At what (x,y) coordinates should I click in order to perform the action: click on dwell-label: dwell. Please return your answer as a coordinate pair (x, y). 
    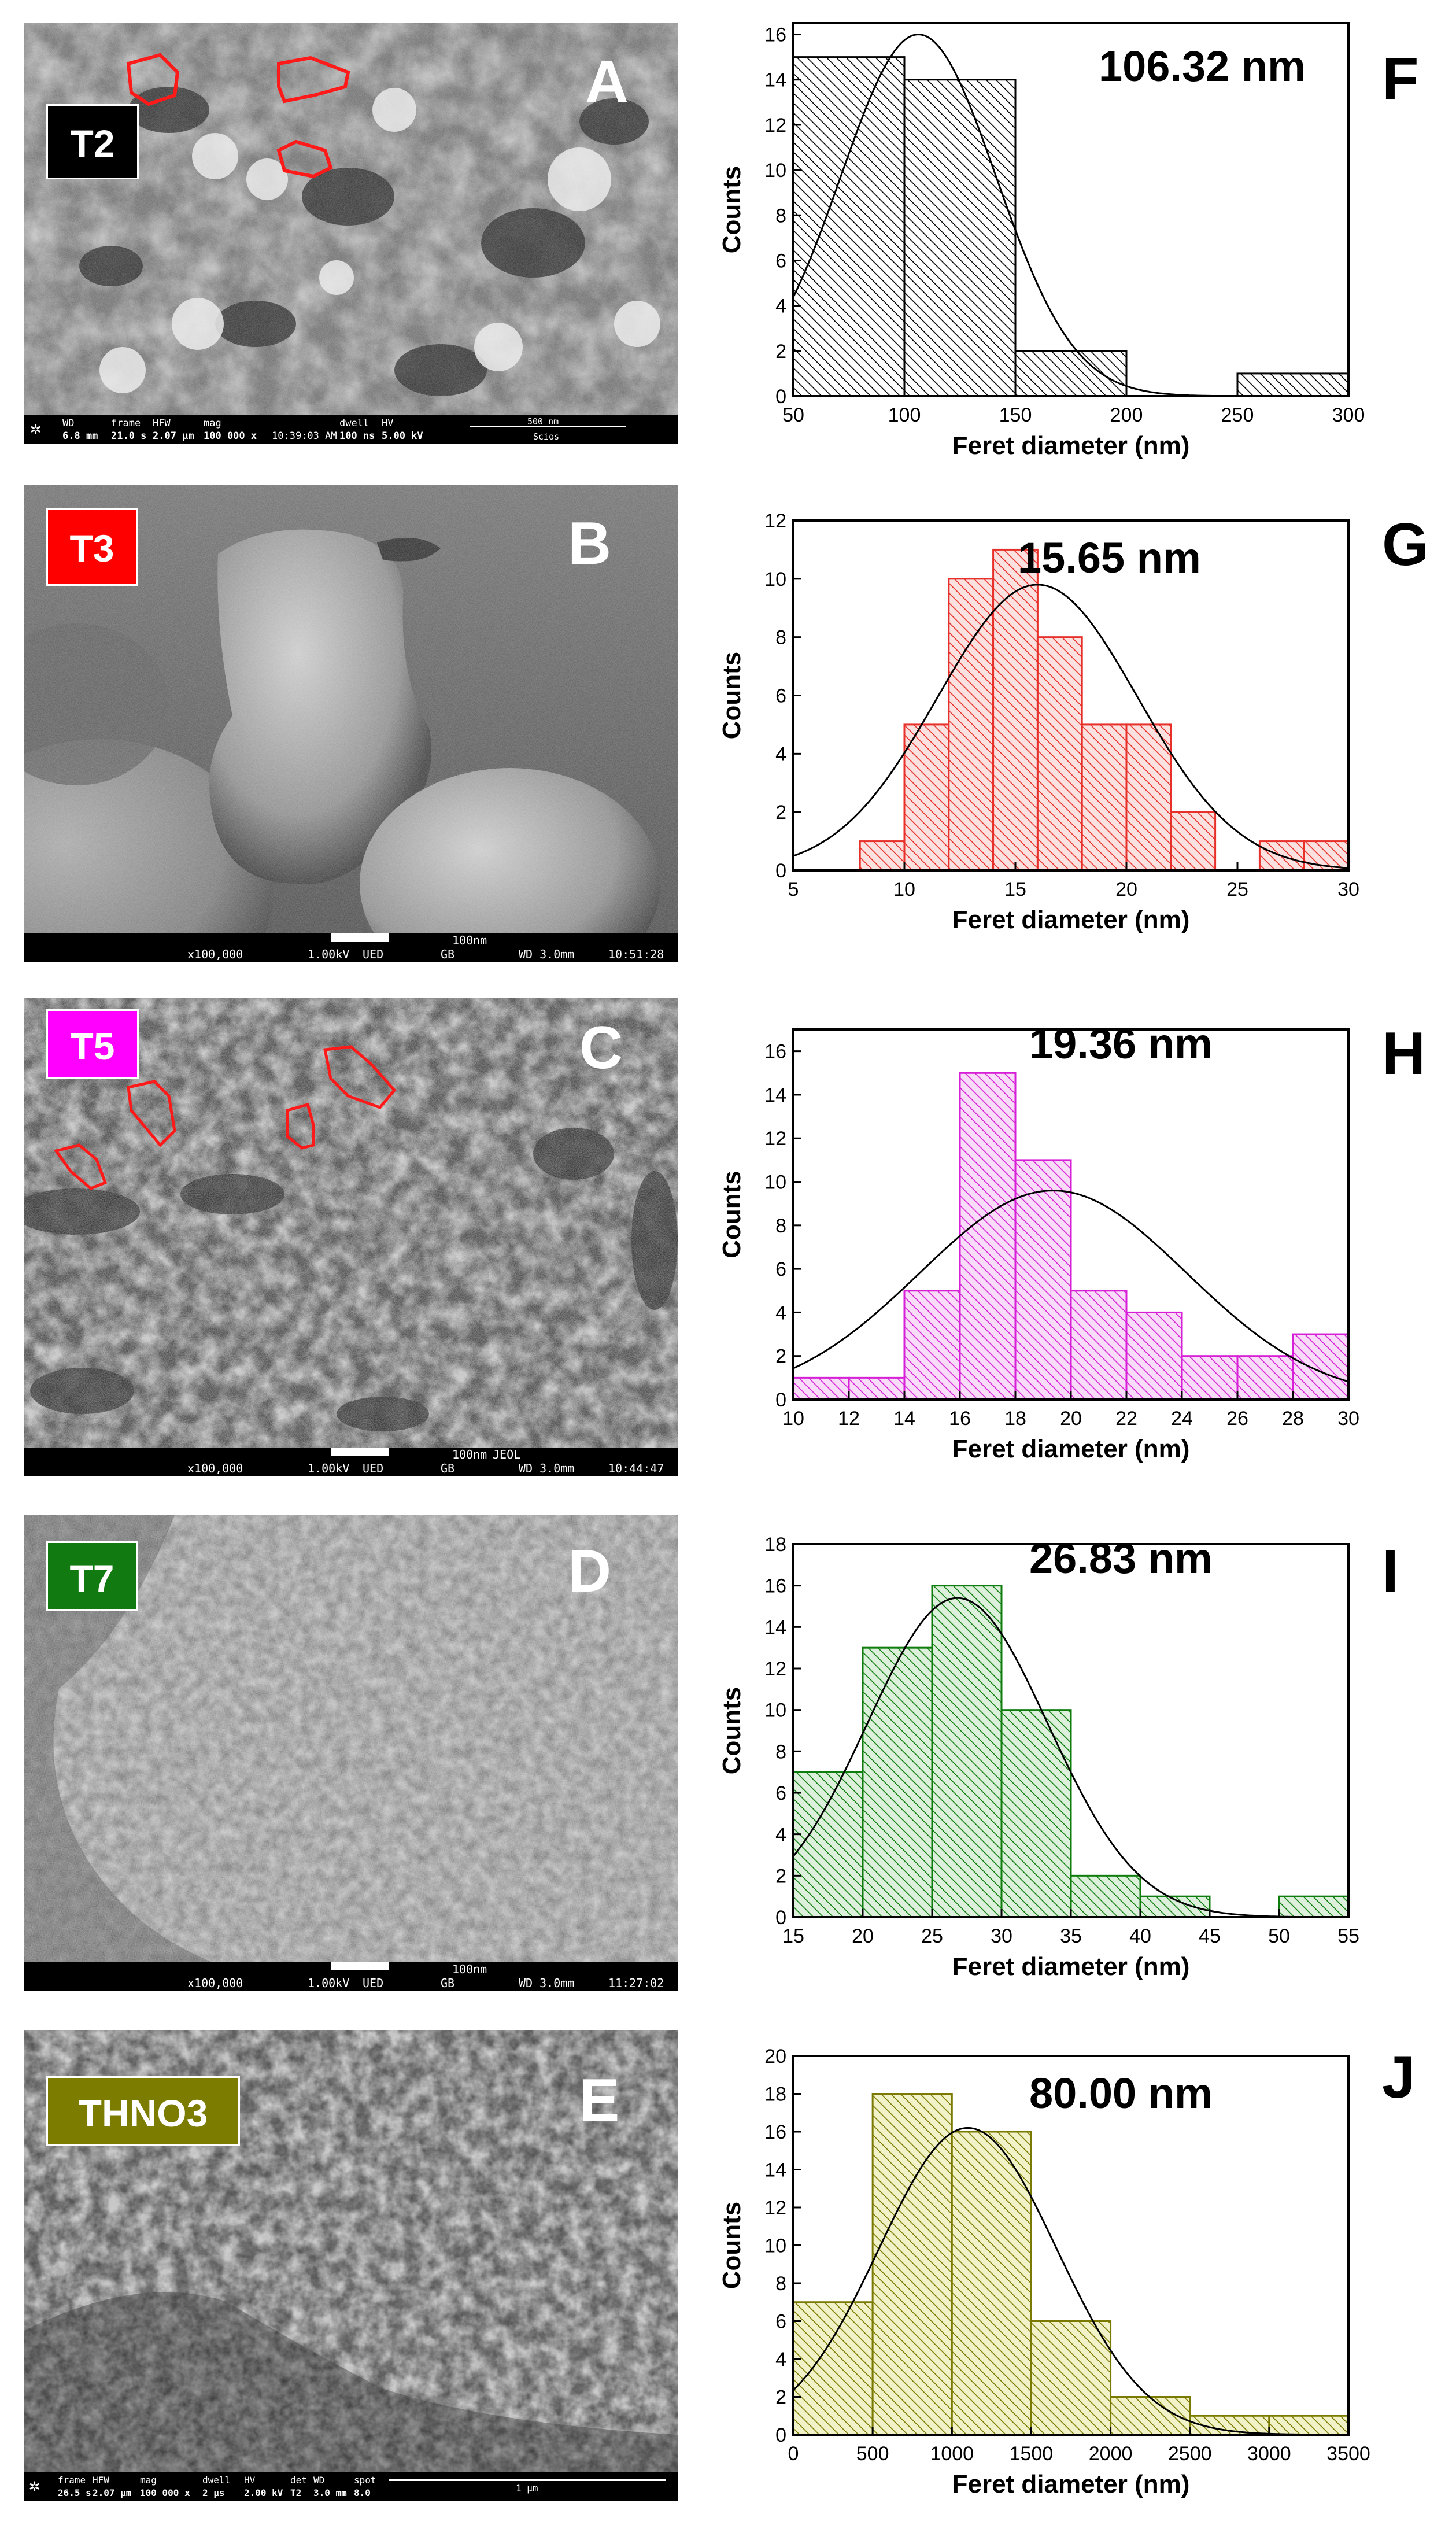
    Looking at the image, I should click on (354, 423).